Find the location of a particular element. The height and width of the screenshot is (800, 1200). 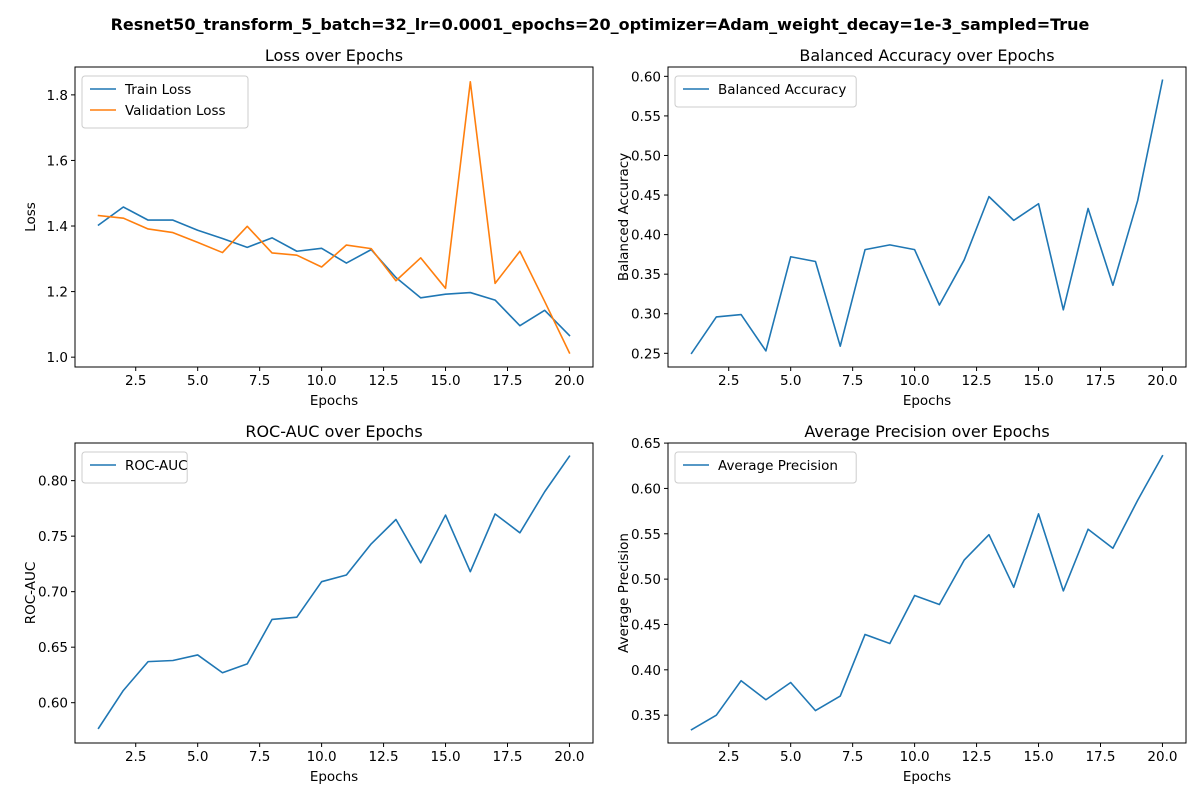

panel-3-xlabel: Epochs is located at coordinates (334, 777).